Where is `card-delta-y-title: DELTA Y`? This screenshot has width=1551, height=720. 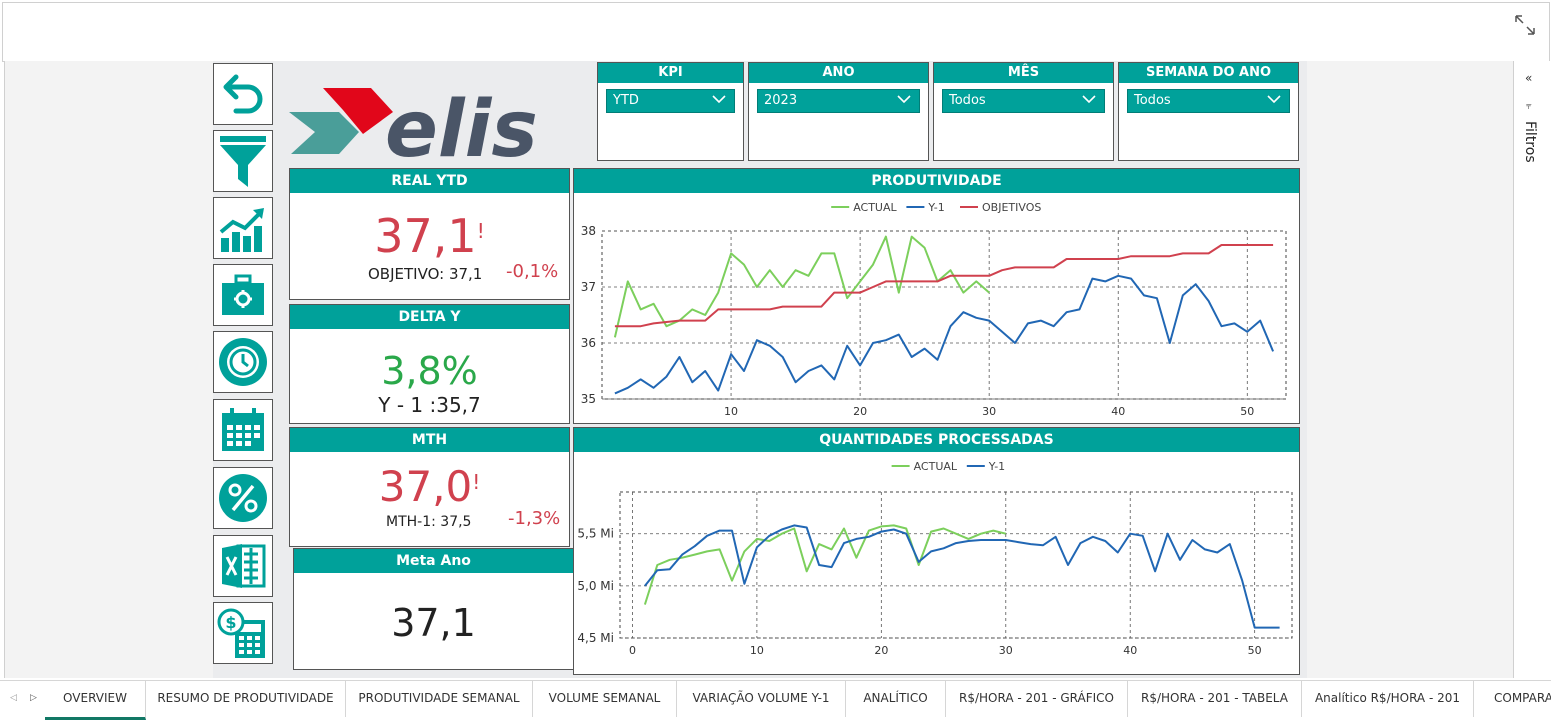 card-delta-y-title: DELTA Y is located at coordinates (429, 317).